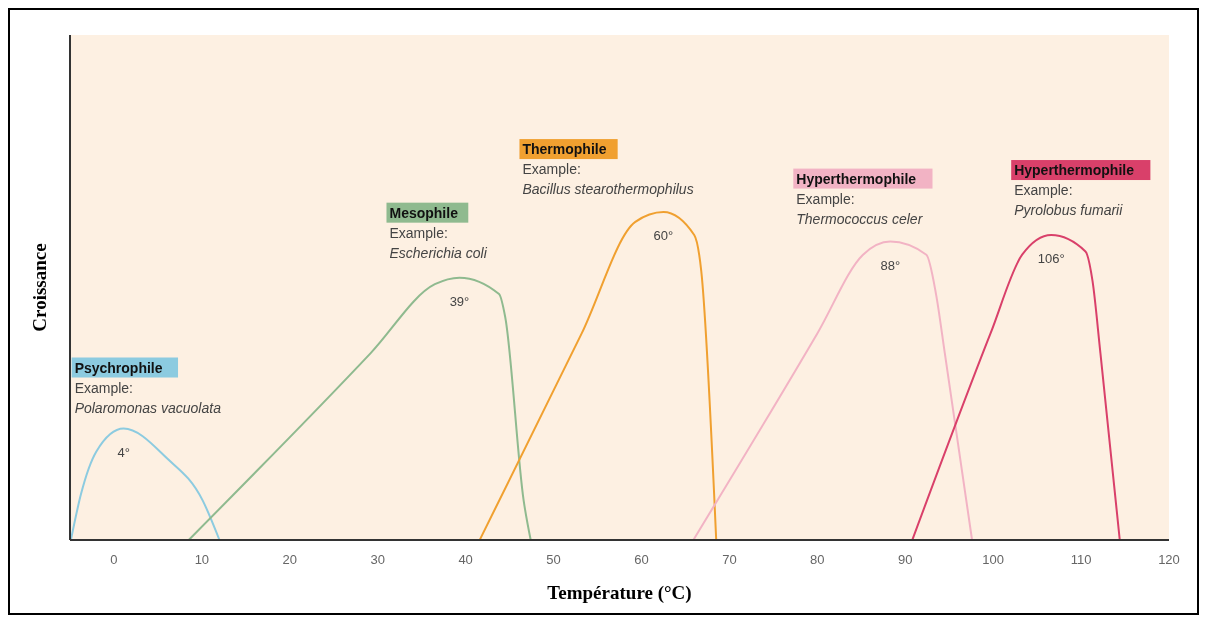  Describe the element at coordinates (1069, 210) in the screenshot. I see `annotation: Pyrolobus fumarii` at that location.